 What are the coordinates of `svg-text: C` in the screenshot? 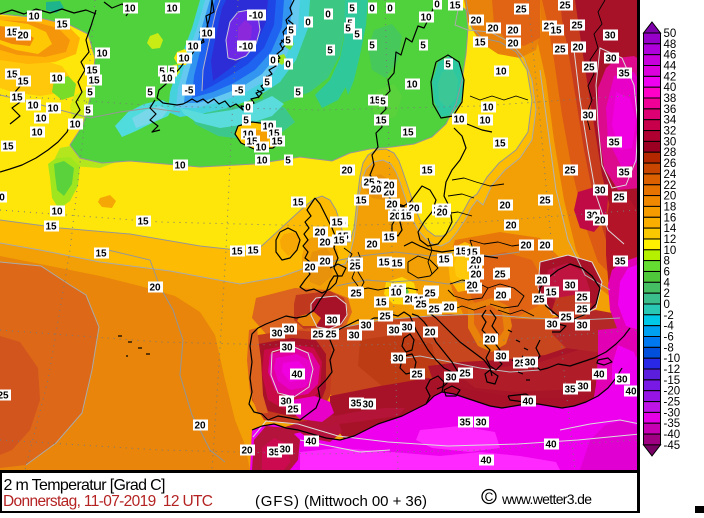 It's located at (489, 497).